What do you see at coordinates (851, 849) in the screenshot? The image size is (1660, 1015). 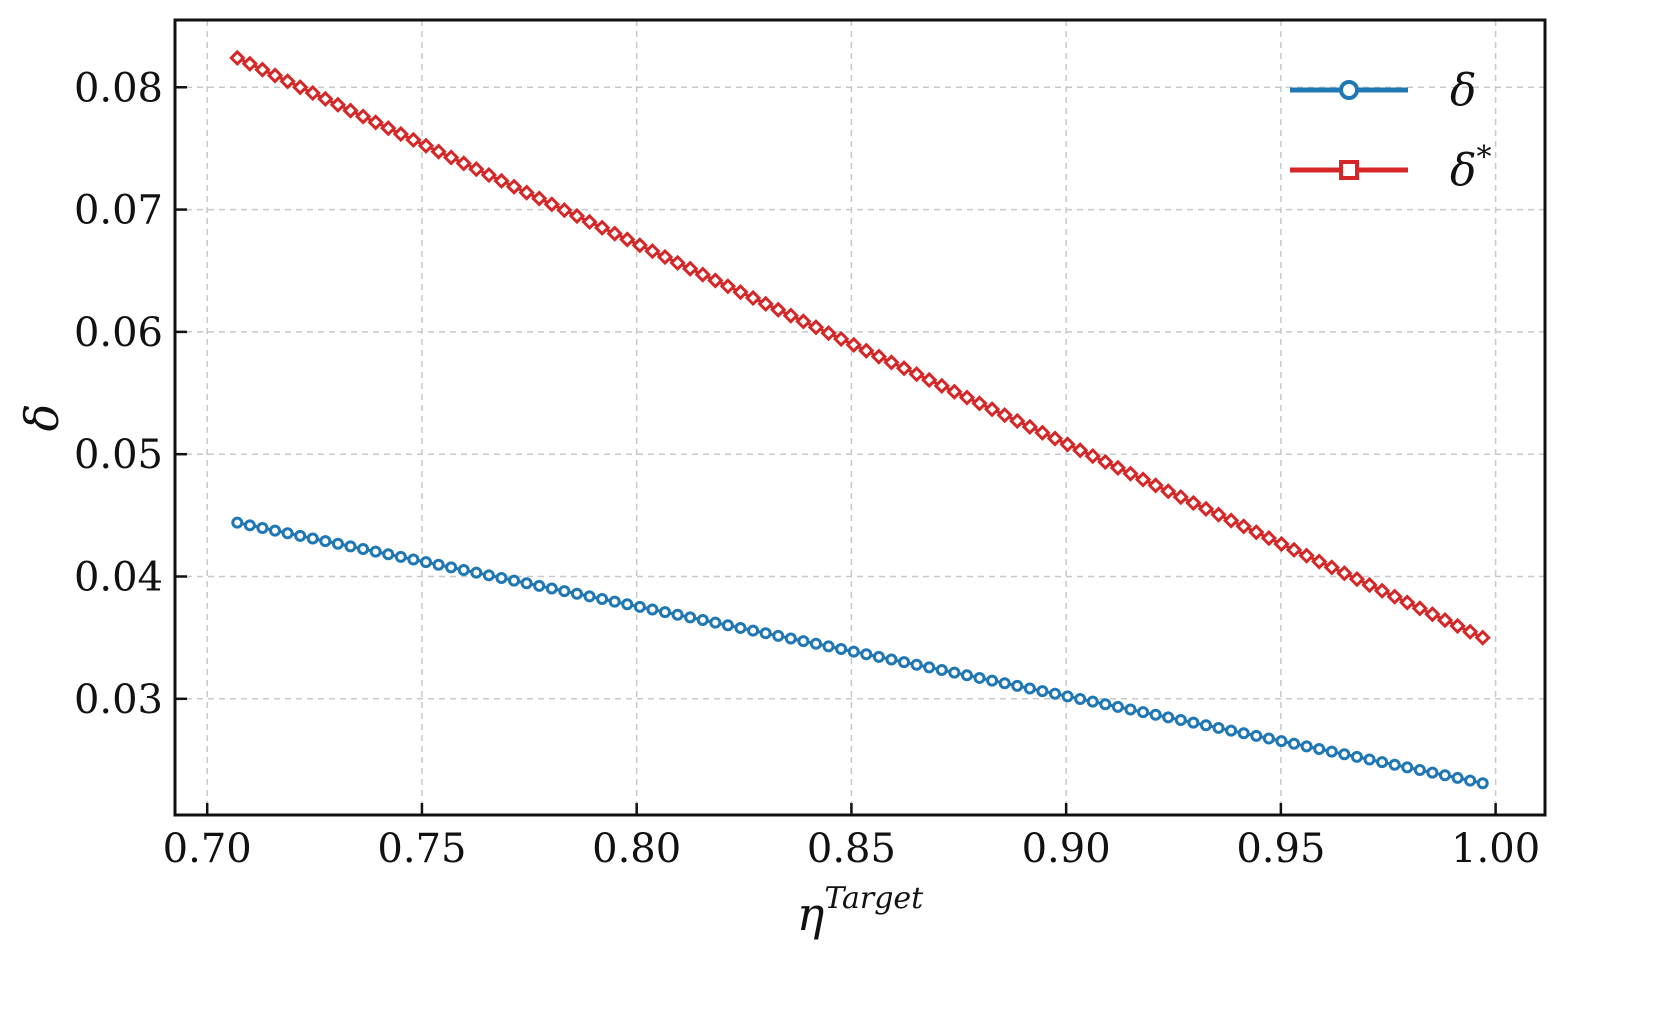 I see `x-tick-label: 0.85` at bounding box center [851, 849].